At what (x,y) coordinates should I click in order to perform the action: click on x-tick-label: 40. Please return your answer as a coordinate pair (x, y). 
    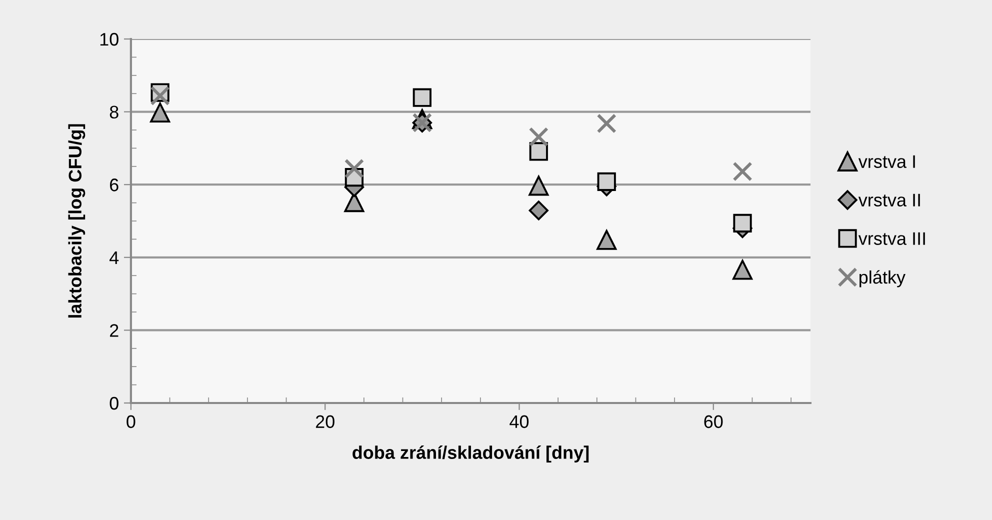
    Looking at the image, I should click on (519, 421).